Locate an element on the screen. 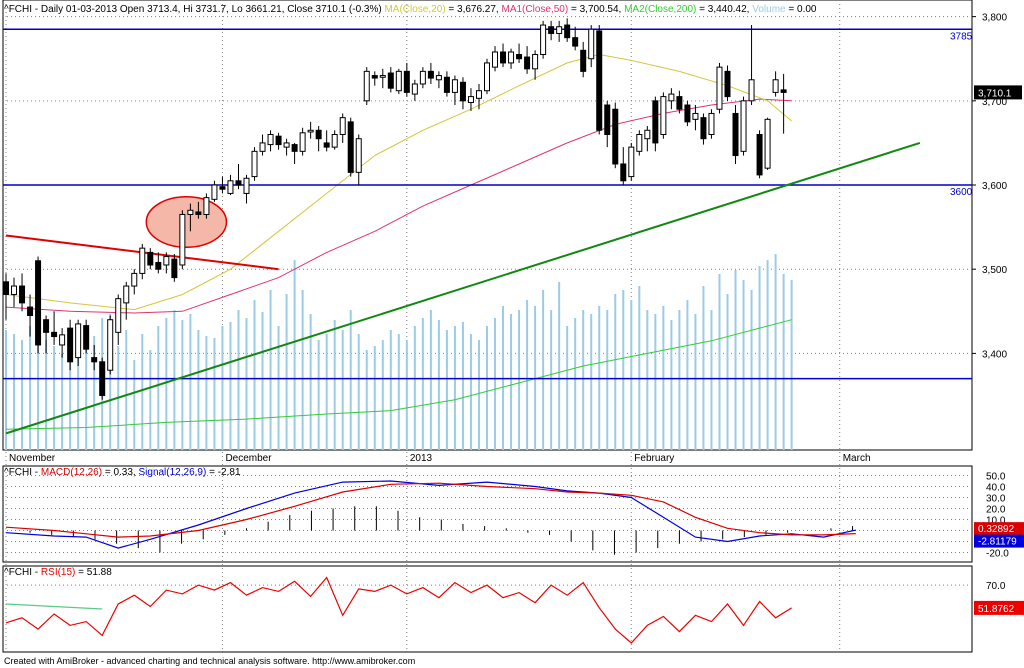 This screenshot has width=1024, height=668. x-axis-label: February is located at coordinates (654, 458).